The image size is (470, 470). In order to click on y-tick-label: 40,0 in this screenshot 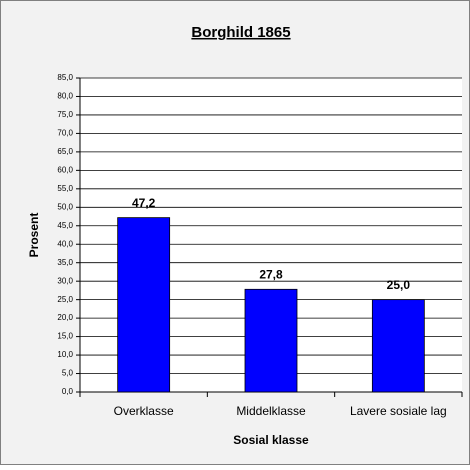, I will do `click(65, 243)`.